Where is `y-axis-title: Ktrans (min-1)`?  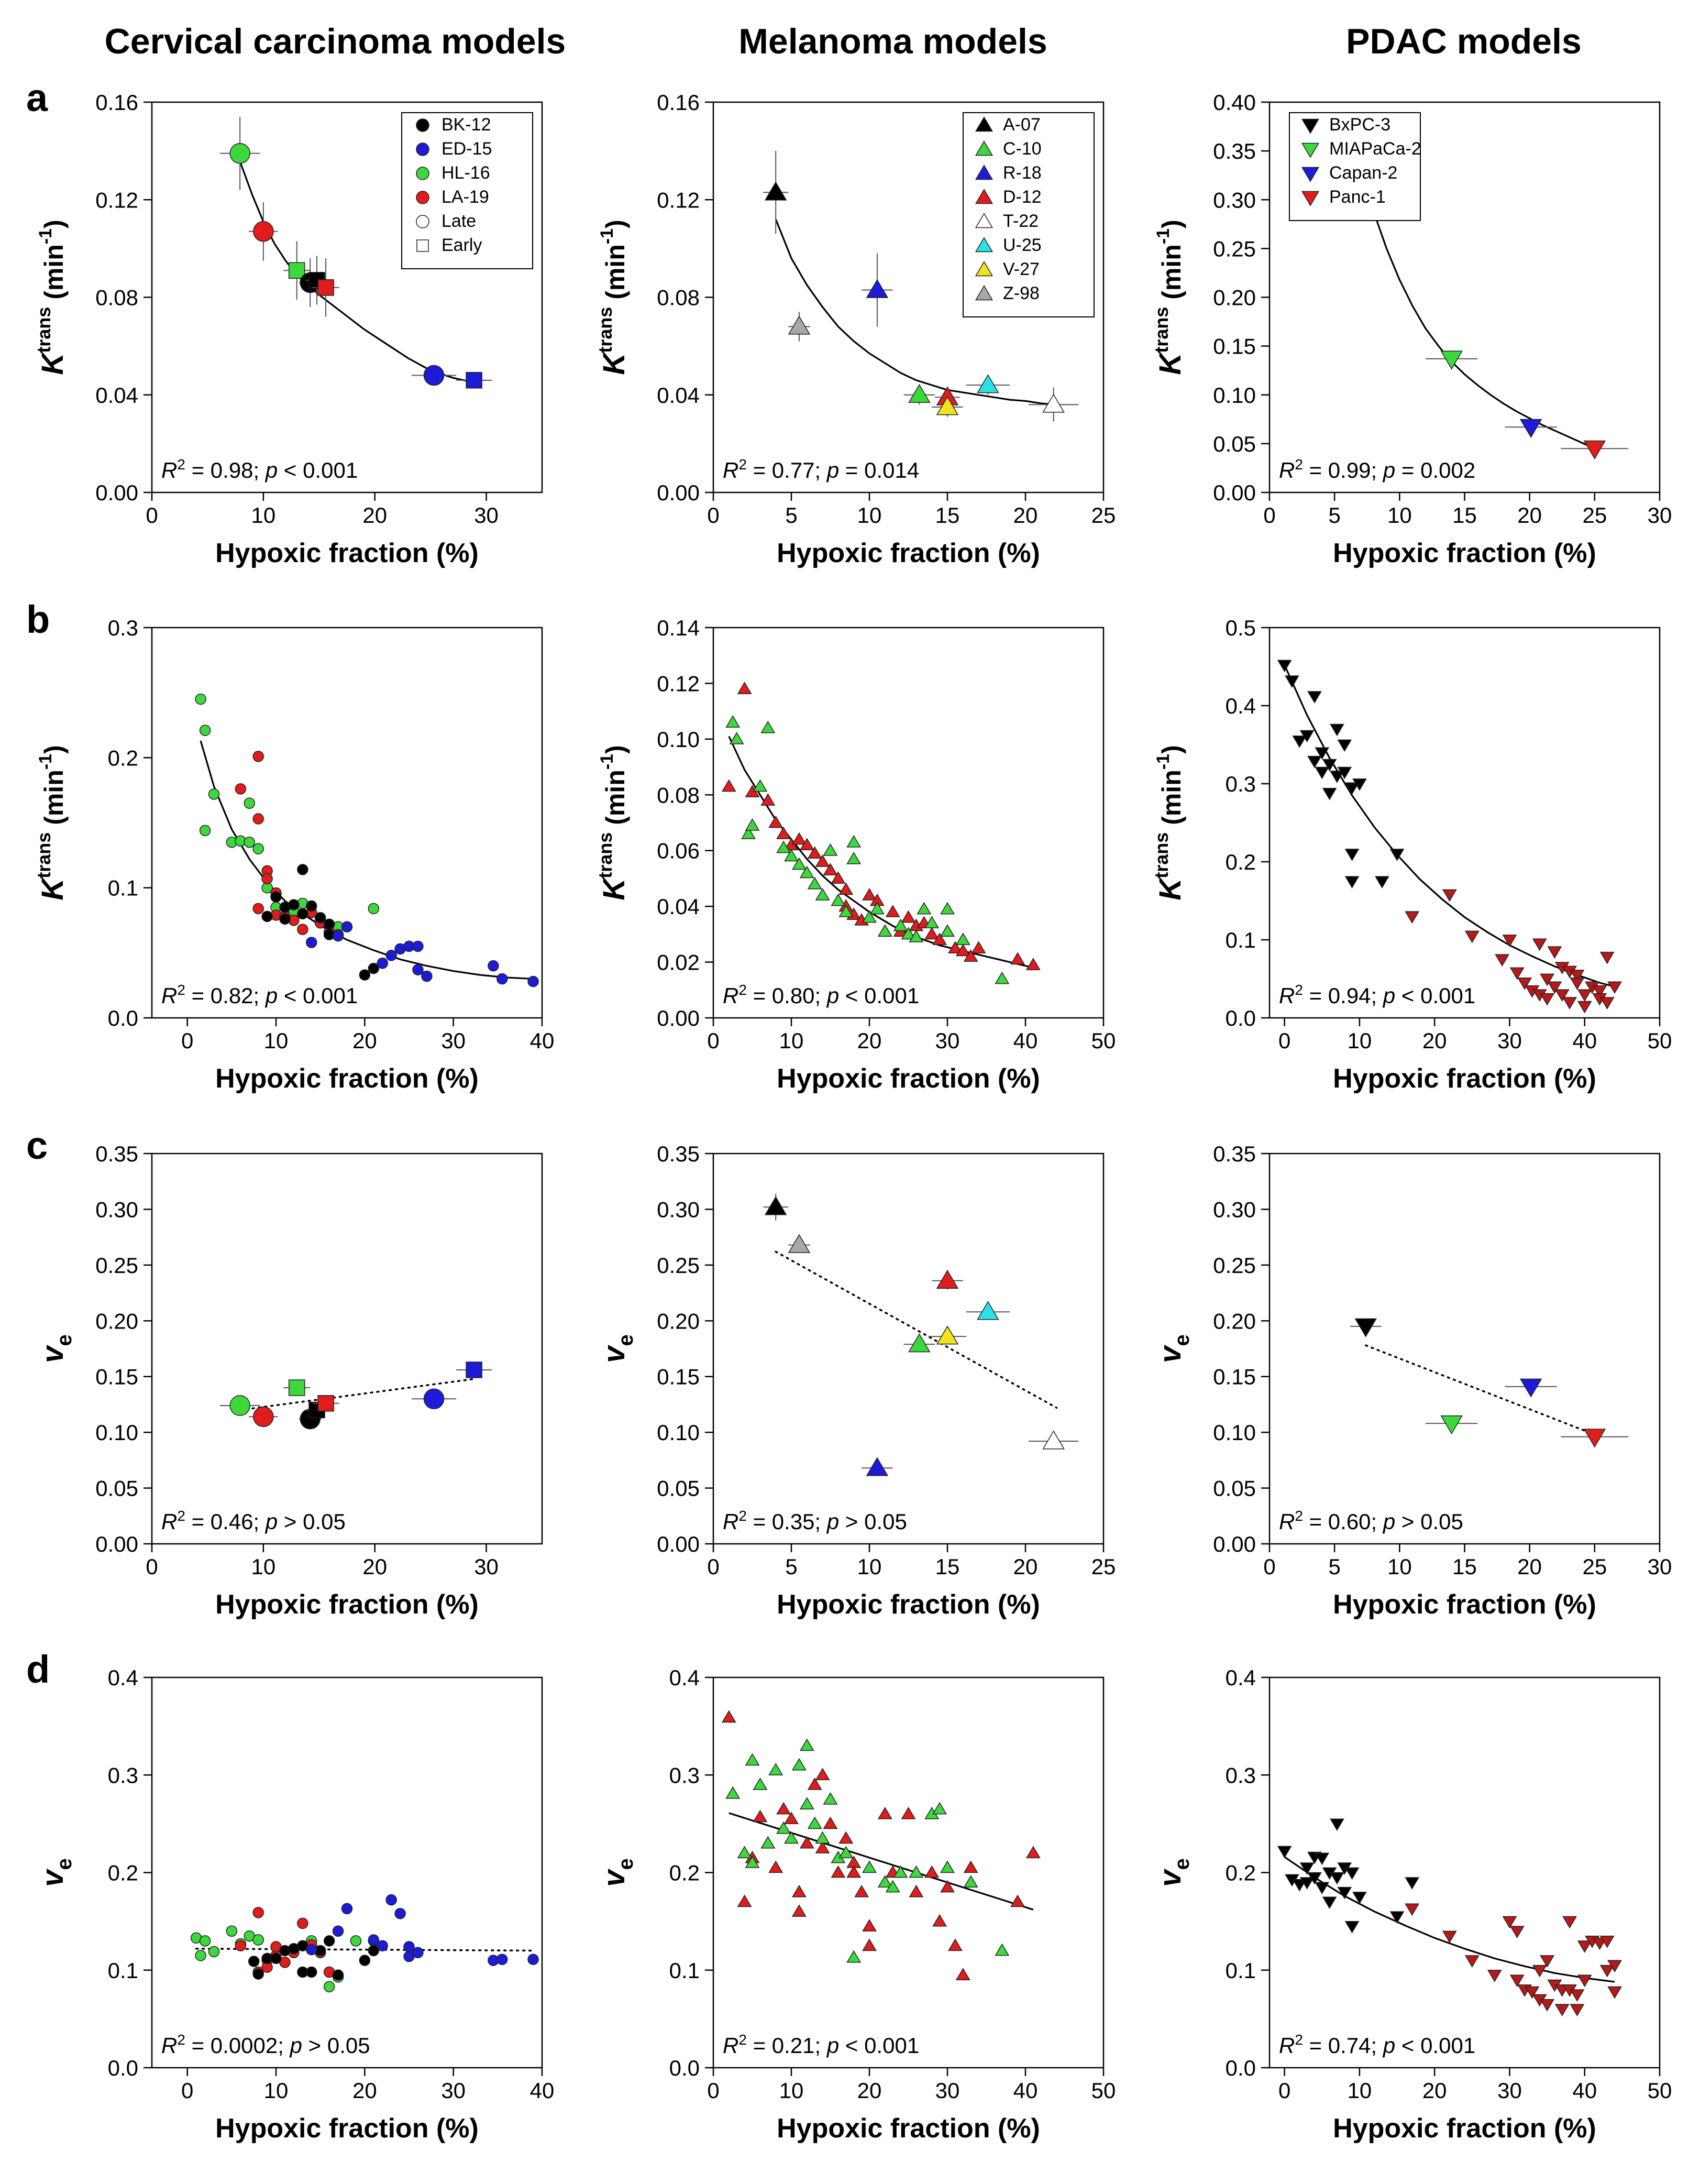 y-axis-title: Ktrans (min-1) is located at coordinates (51, 298).